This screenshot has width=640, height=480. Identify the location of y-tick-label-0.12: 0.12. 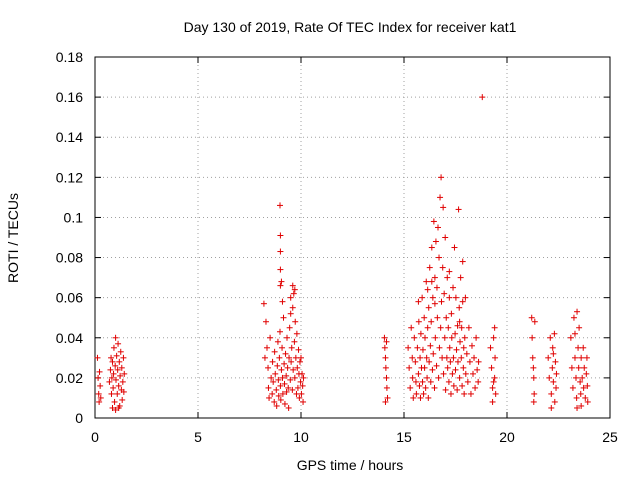
(69, 177).